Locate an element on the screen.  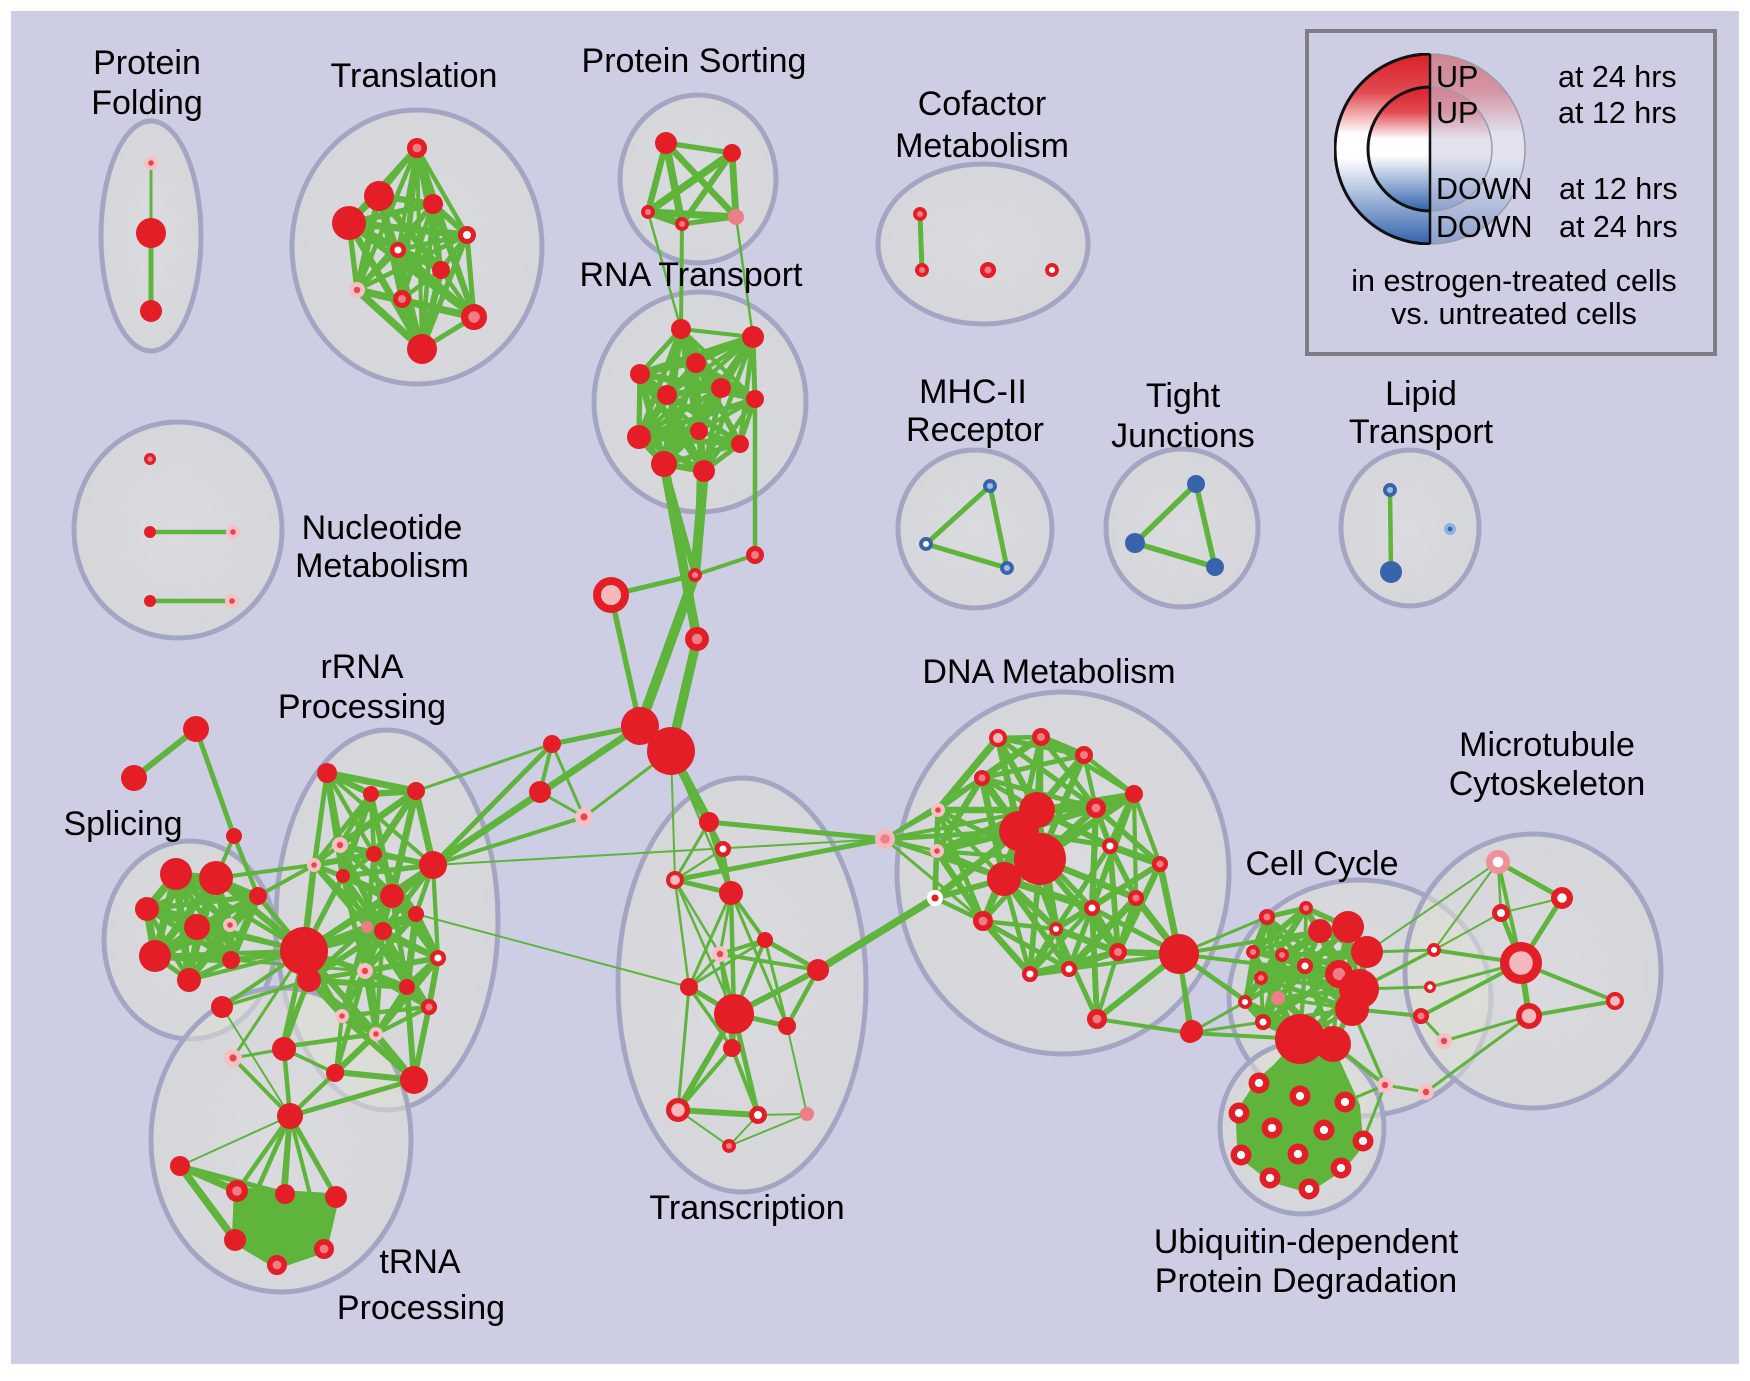
svg-text: Lipid is located at coordinates (1421, 394).